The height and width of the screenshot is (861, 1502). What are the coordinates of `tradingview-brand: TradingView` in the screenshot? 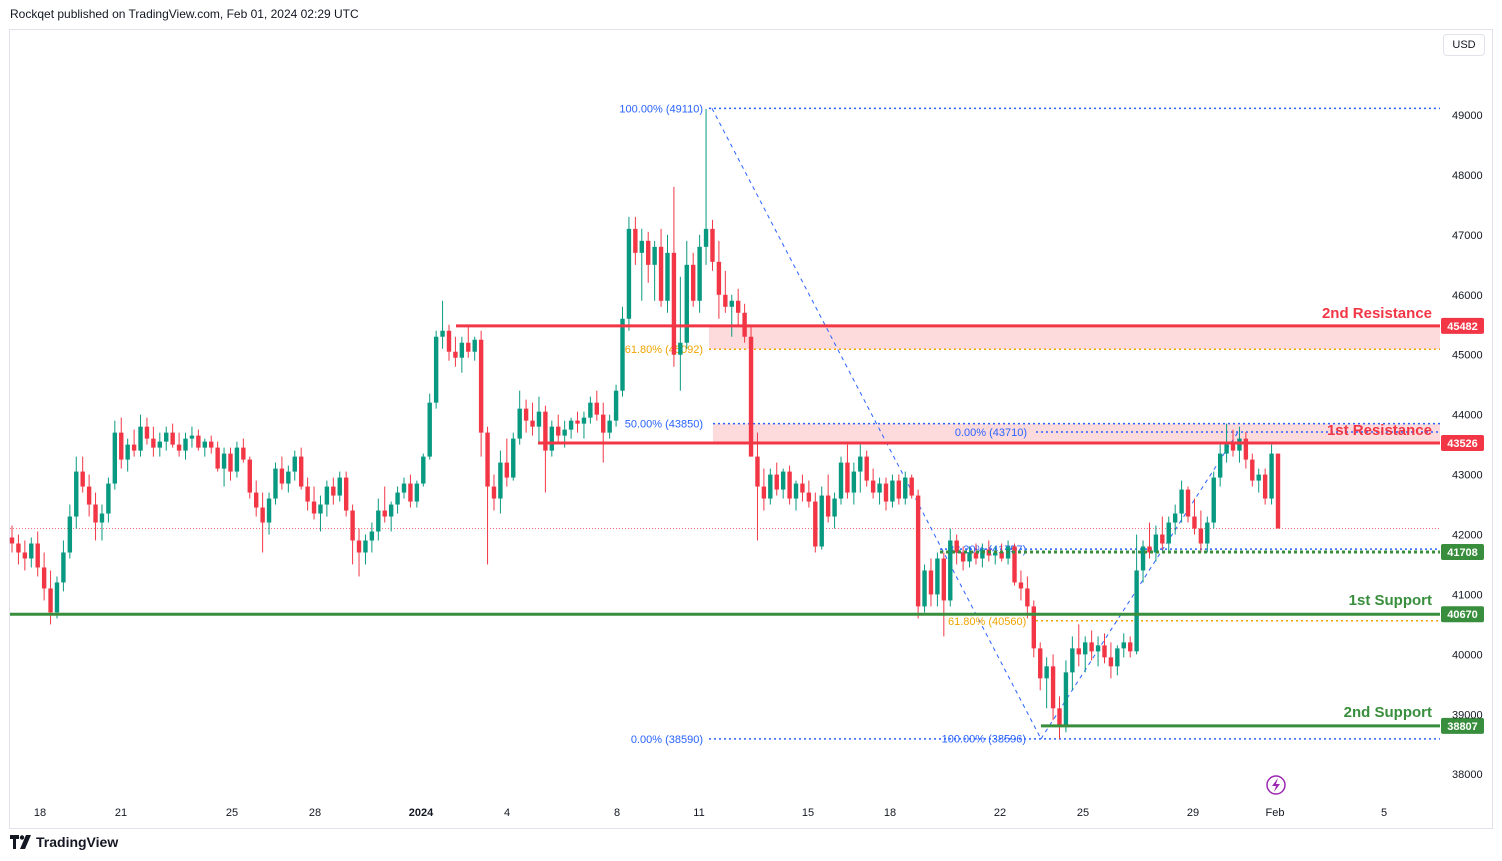 It's located at (77, 842).